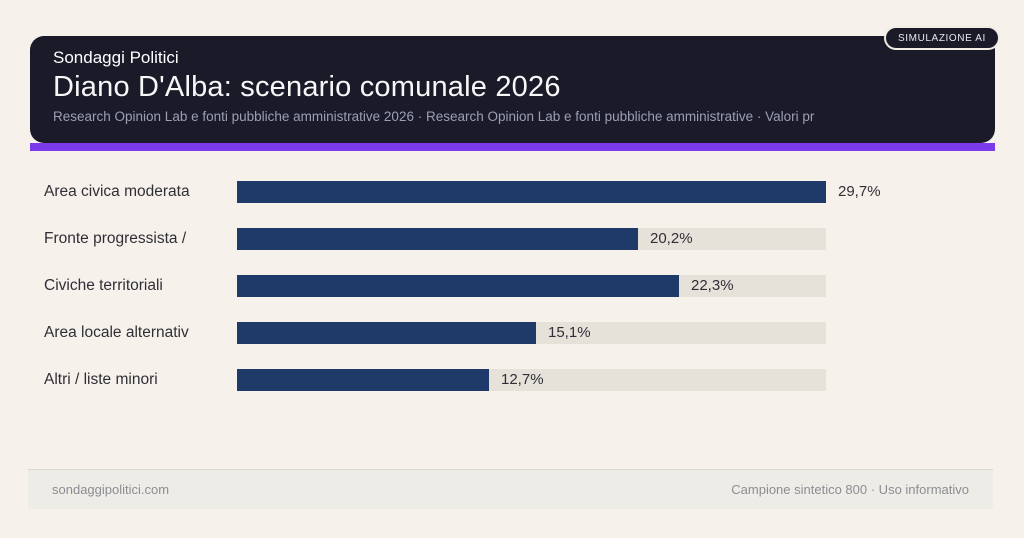 The height and width of the screenshot is (538, 1024). I want to click on row-label: Area locale alternativ, so click(116, 332).